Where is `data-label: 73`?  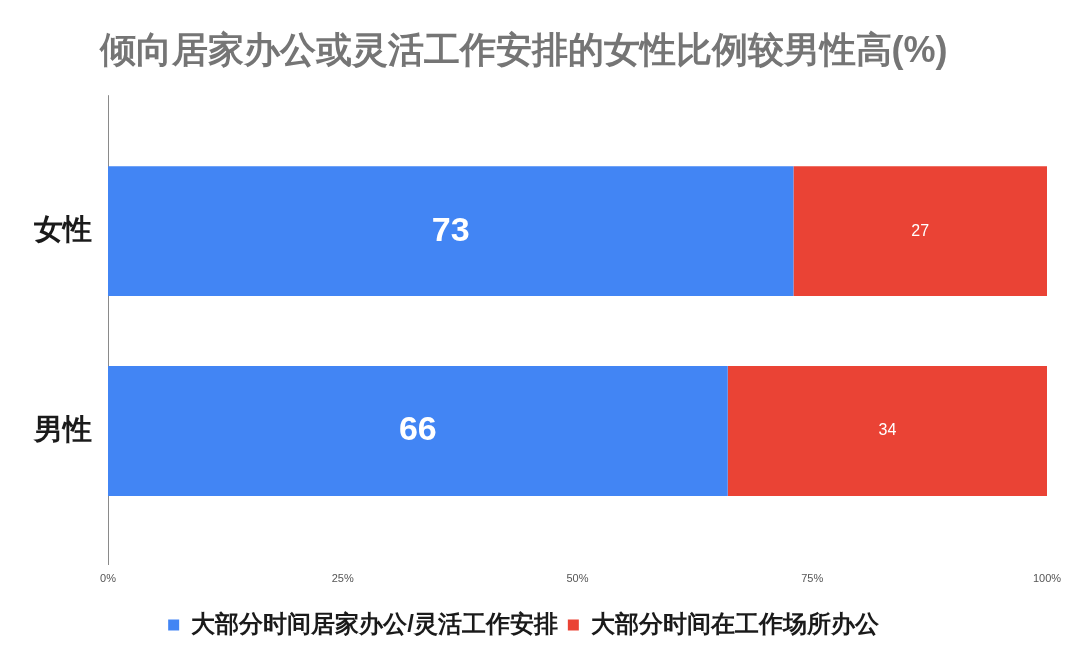
data-label: 73 is located at coordinates (450, 228).